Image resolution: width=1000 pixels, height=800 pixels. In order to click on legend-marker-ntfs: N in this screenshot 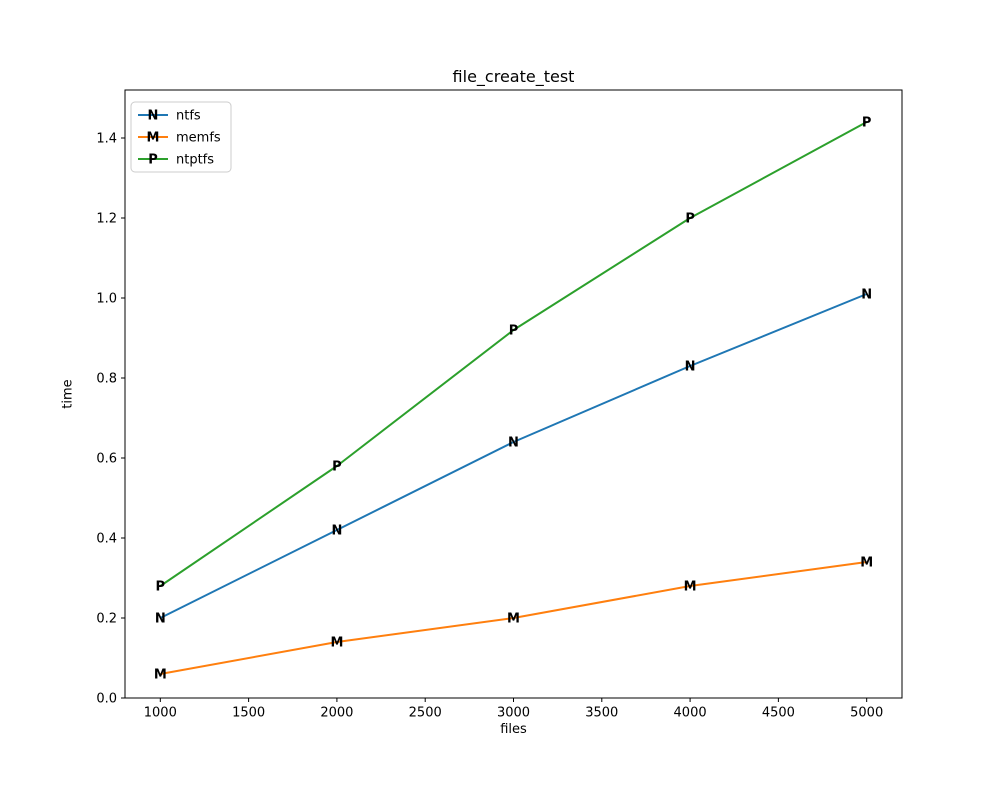, I will do `click(153, 116)`.